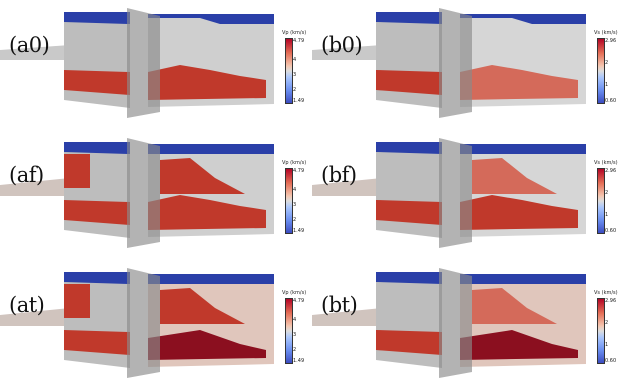 The image size is (623, 389). Describe the element at coordinates (339, 175) in the screenshot. I see `panel-label: (bf)` at that location.